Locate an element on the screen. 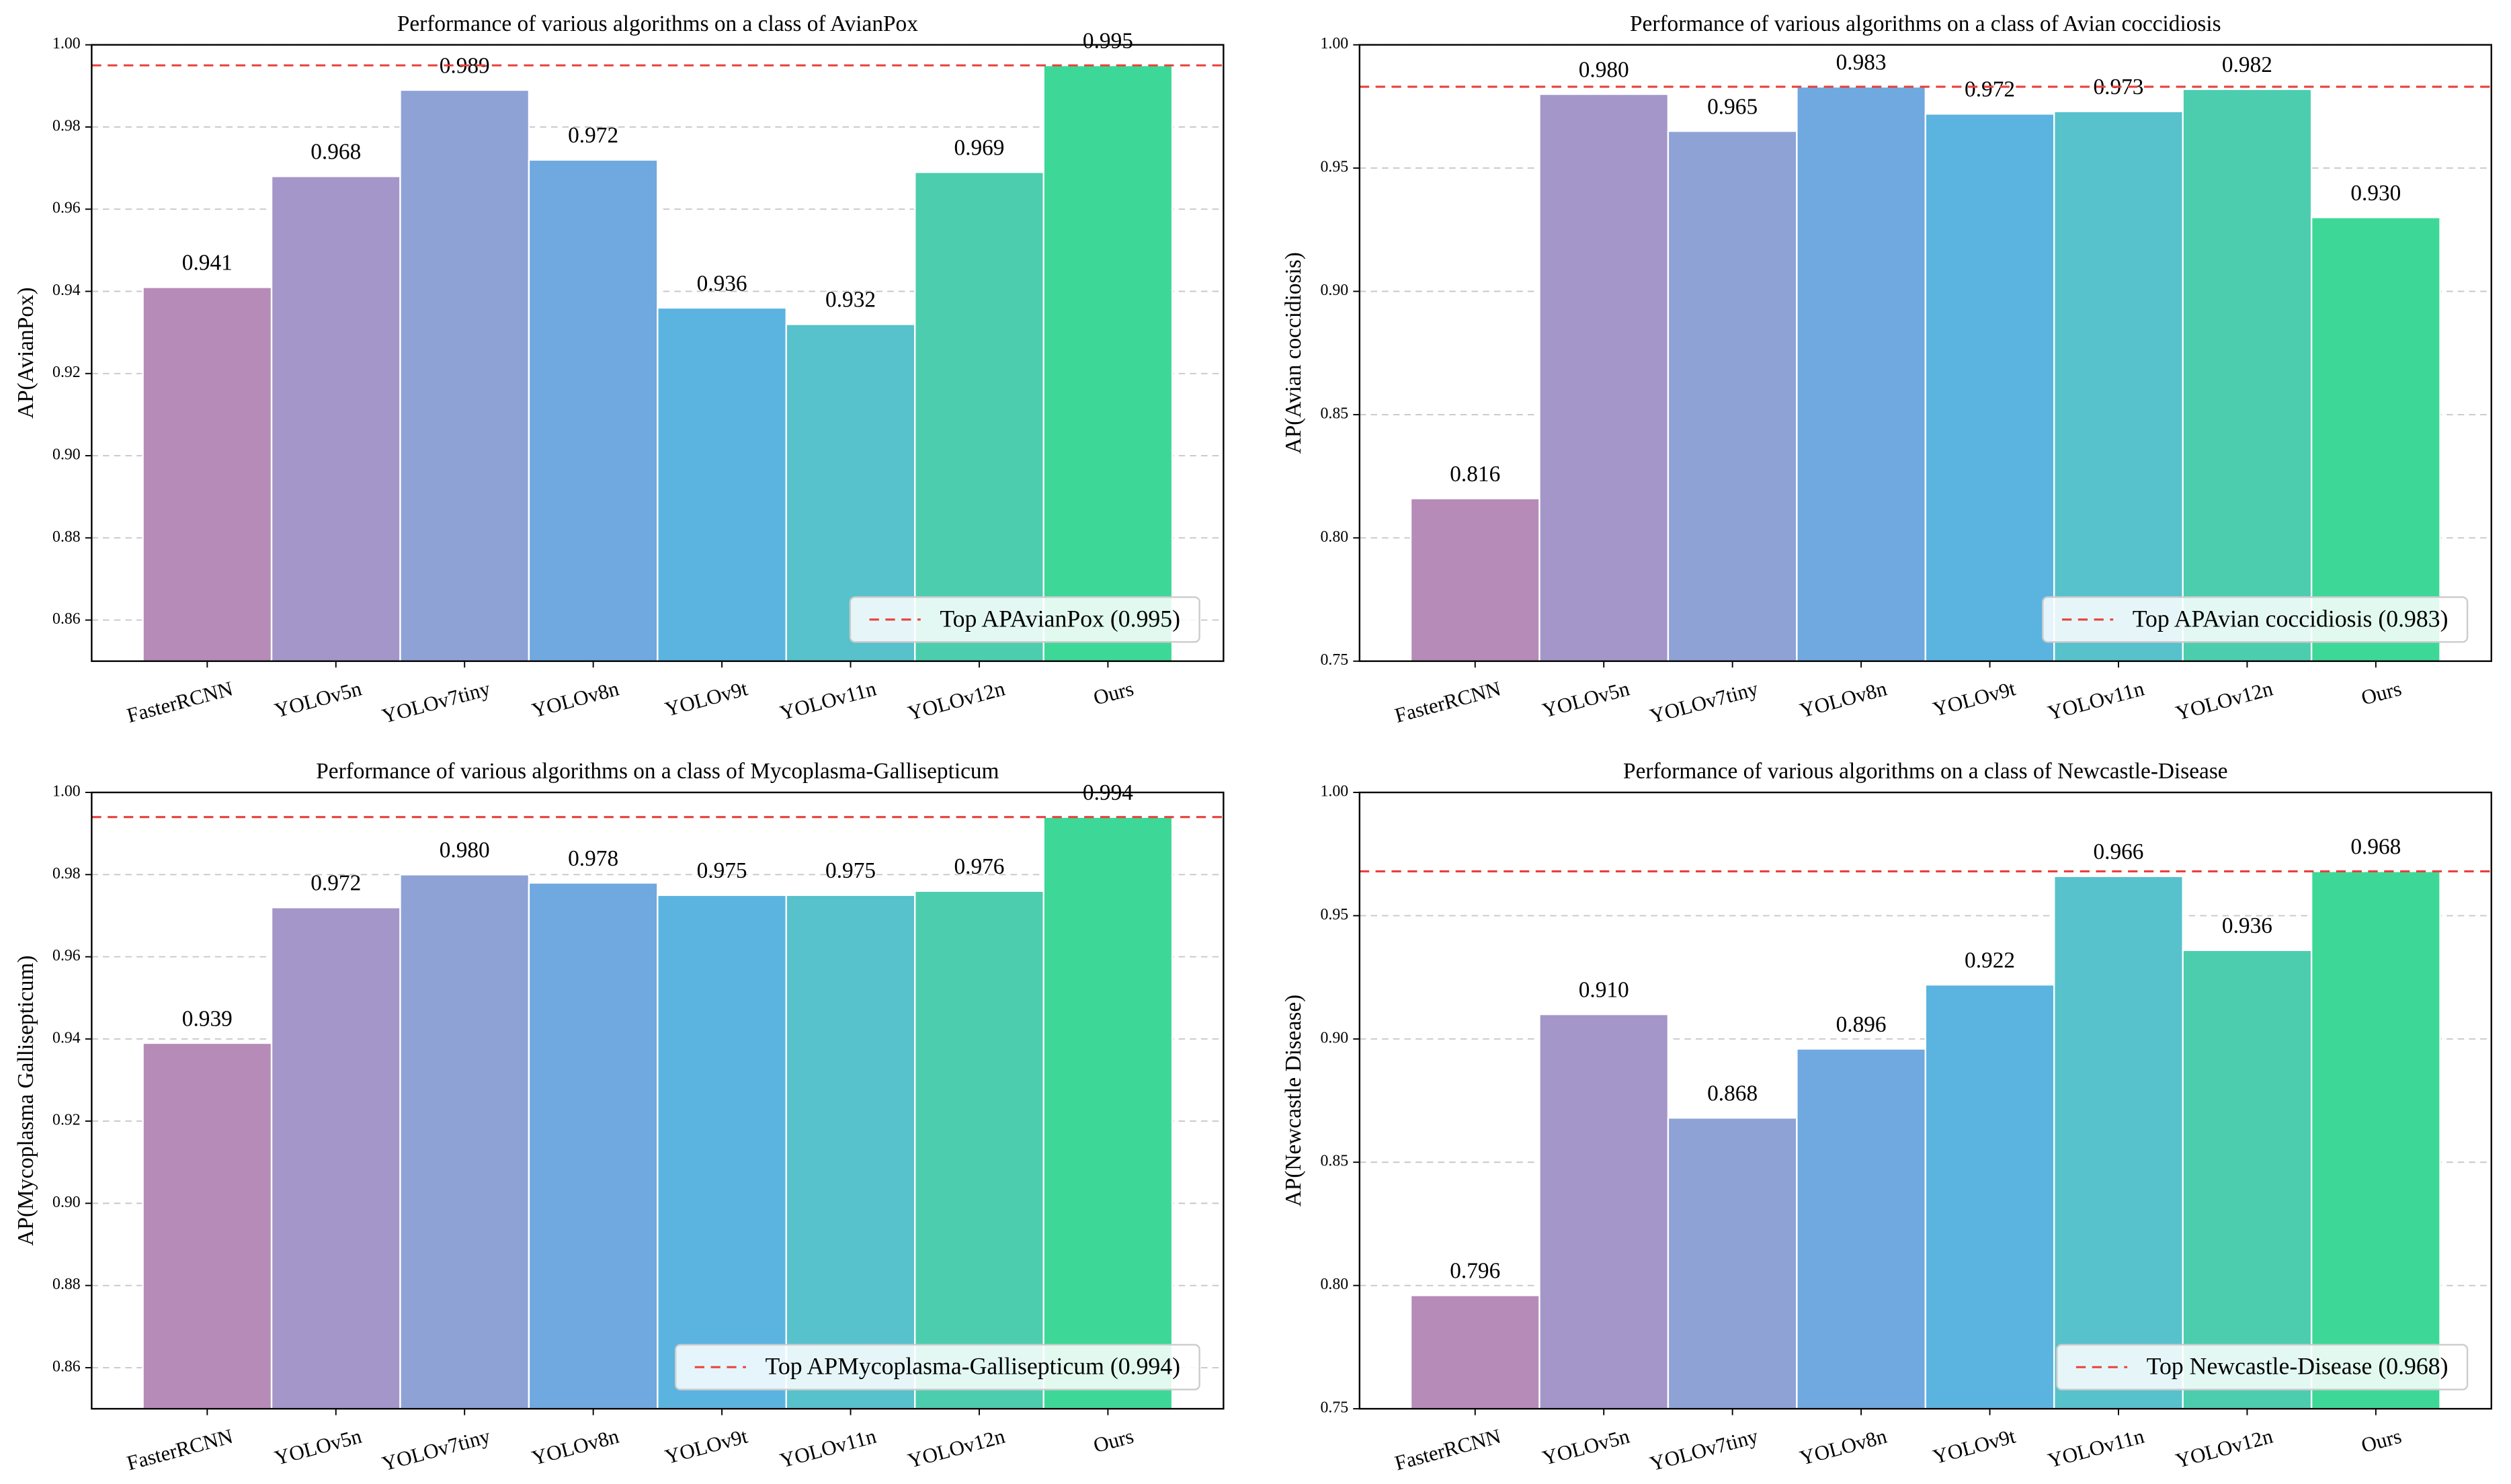  legend: Top APMycoplasma-Gallisepticum (0.994) is located at coordinates (937, 1367).